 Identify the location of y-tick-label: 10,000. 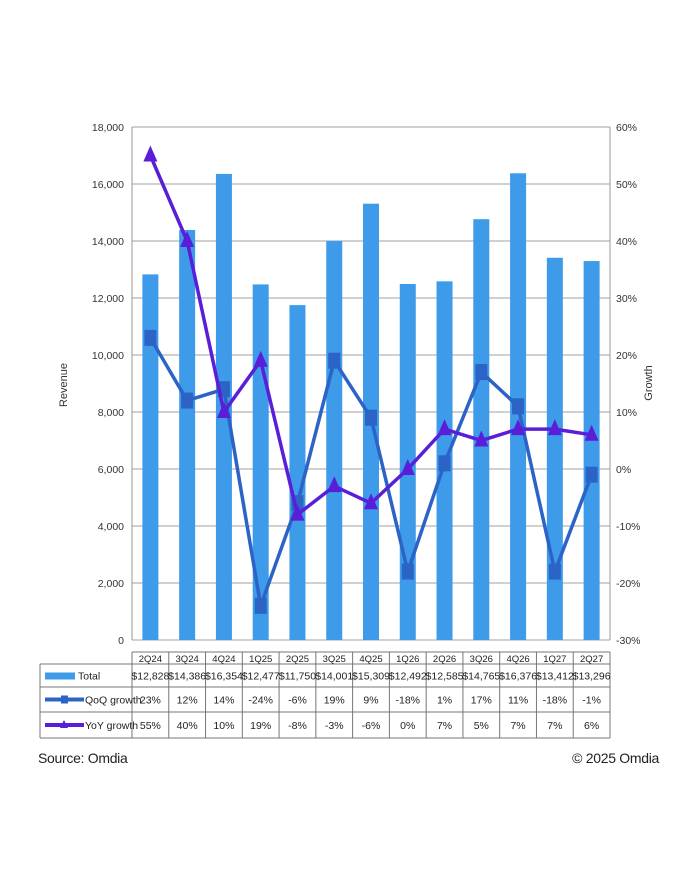
(108, 356).